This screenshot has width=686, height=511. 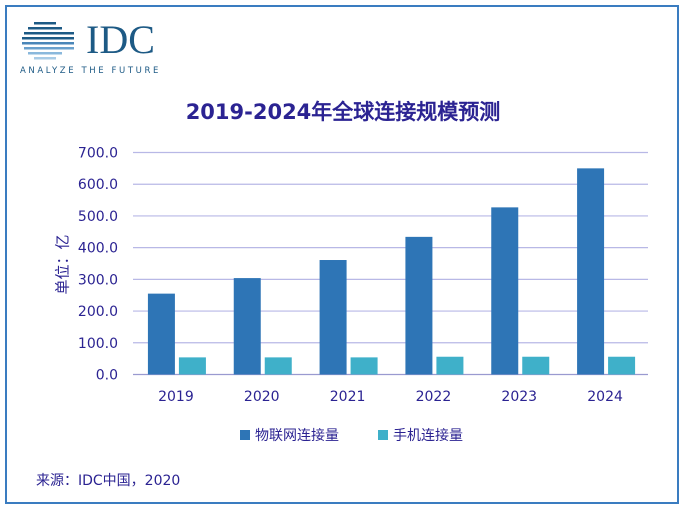 I want to click on x-tick-label: 2024, so click(x=605, y=397).